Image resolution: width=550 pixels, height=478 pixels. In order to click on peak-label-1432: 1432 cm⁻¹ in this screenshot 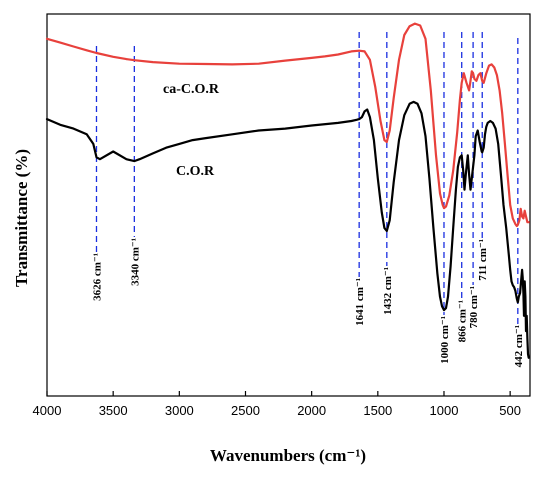, I will do `click(388, 291)`.